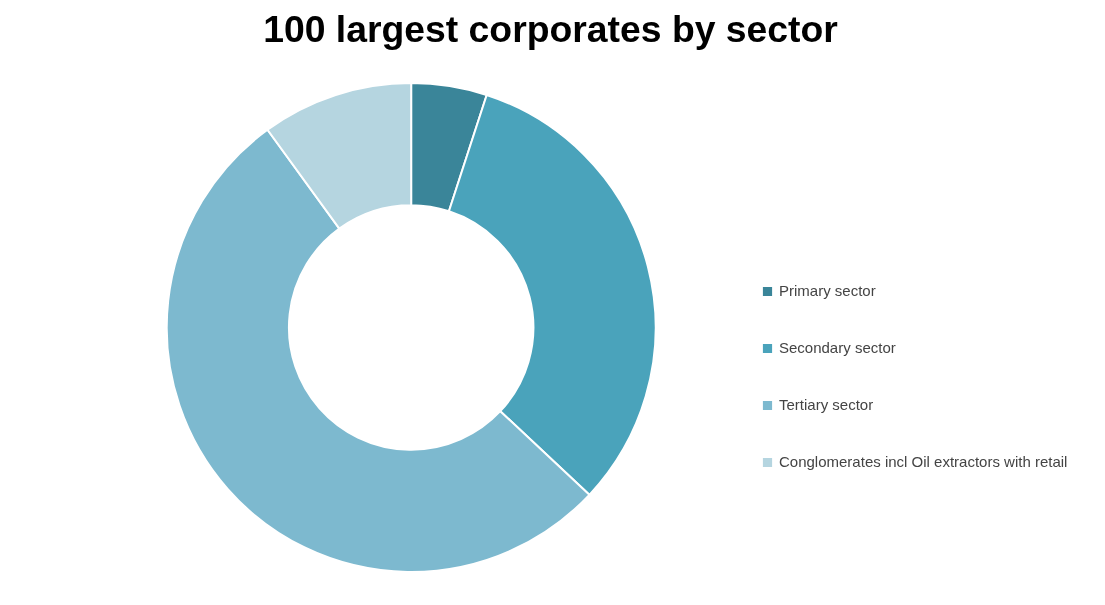 The height and width of the screenshot is (605, 1105). What do you see at coordinates (837, 347) in the screenshot?
I see `legend-label: Secondary sector` at bounding box center [837, 347].